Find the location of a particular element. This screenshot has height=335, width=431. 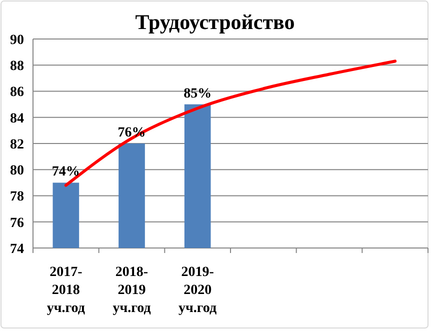

annotation: 85% is located at coordinates (198, 94).